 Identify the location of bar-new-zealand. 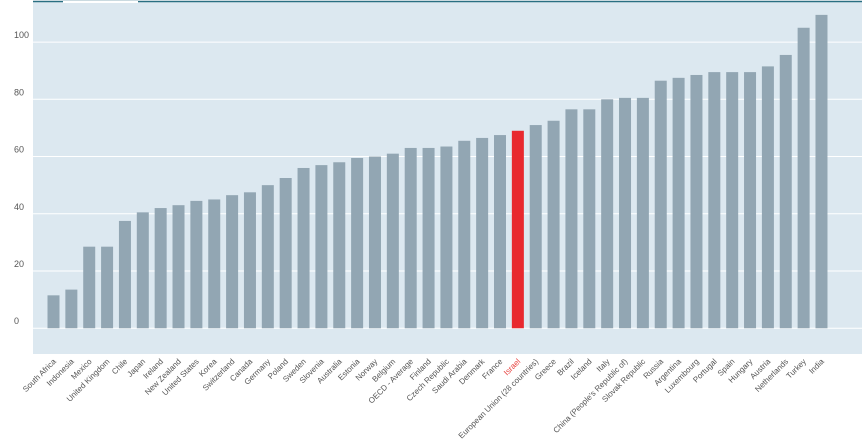
(178, 267).